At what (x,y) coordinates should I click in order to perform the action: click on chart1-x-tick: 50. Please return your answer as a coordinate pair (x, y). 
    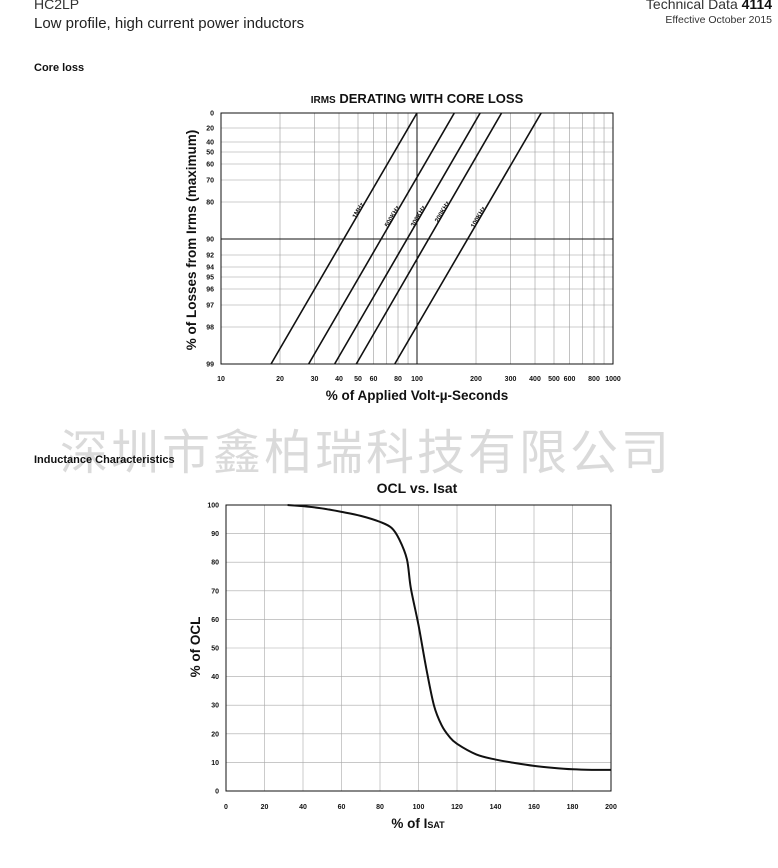
    Looking at the image, I should click on (358, 379).